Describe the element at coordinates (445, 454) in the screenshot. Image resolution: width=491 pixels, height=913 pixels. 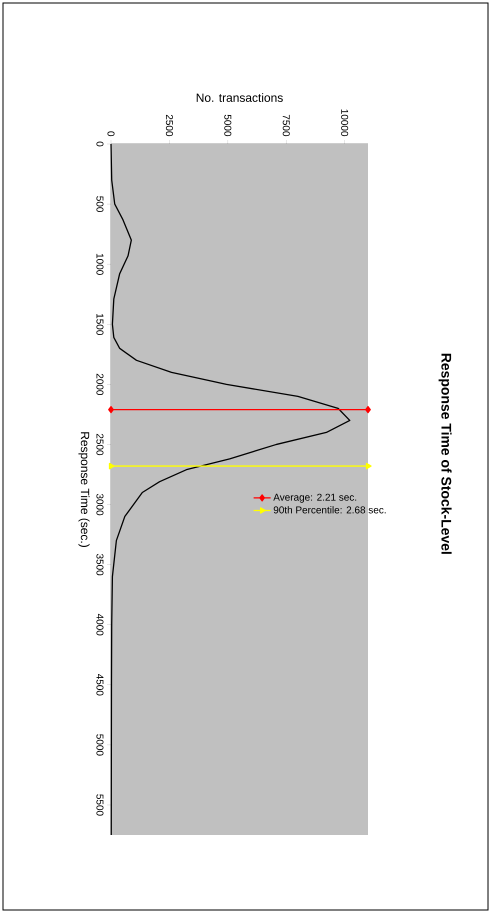
I see `text: Response Time of Stock-Level` at that location.